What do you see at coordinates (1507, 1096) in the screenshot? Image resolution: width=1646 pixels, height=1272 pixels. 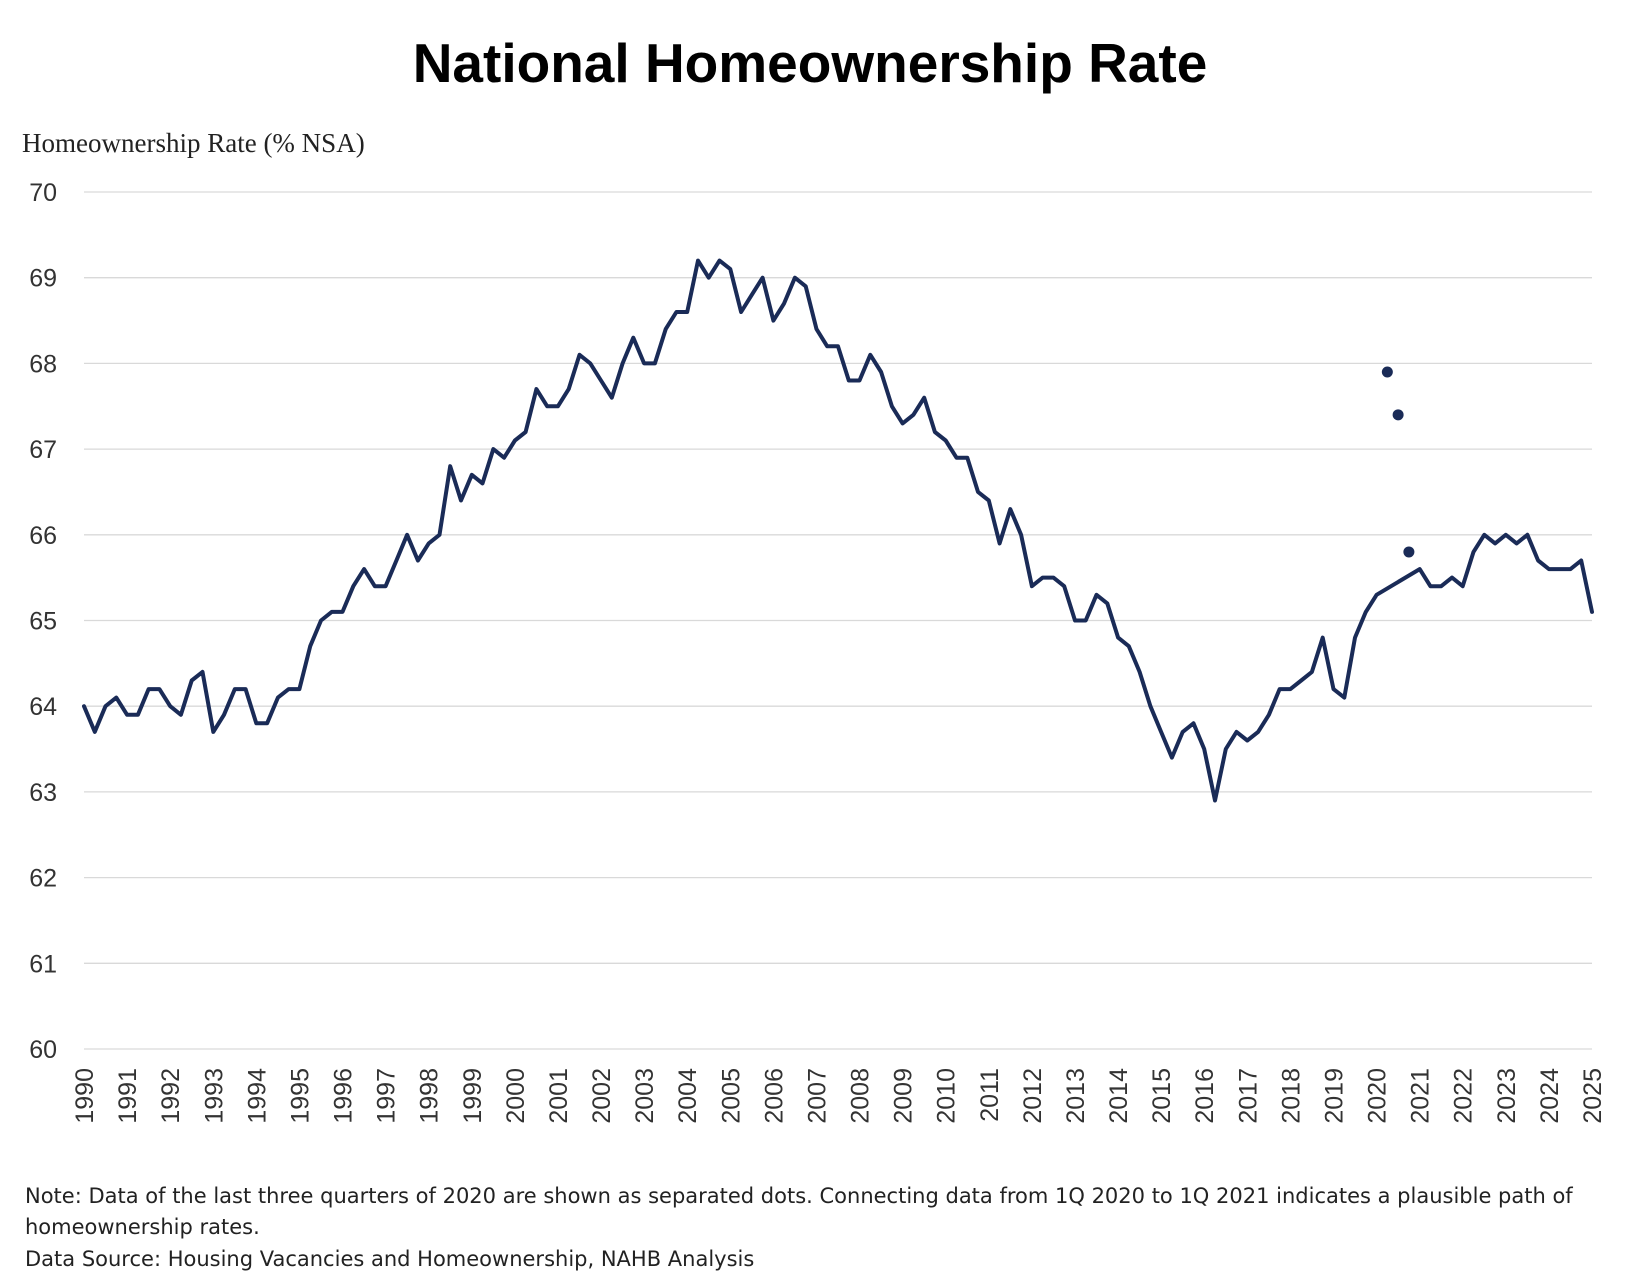 I see `x-tick-label: 2023` at bounding box center [1507, 1096].